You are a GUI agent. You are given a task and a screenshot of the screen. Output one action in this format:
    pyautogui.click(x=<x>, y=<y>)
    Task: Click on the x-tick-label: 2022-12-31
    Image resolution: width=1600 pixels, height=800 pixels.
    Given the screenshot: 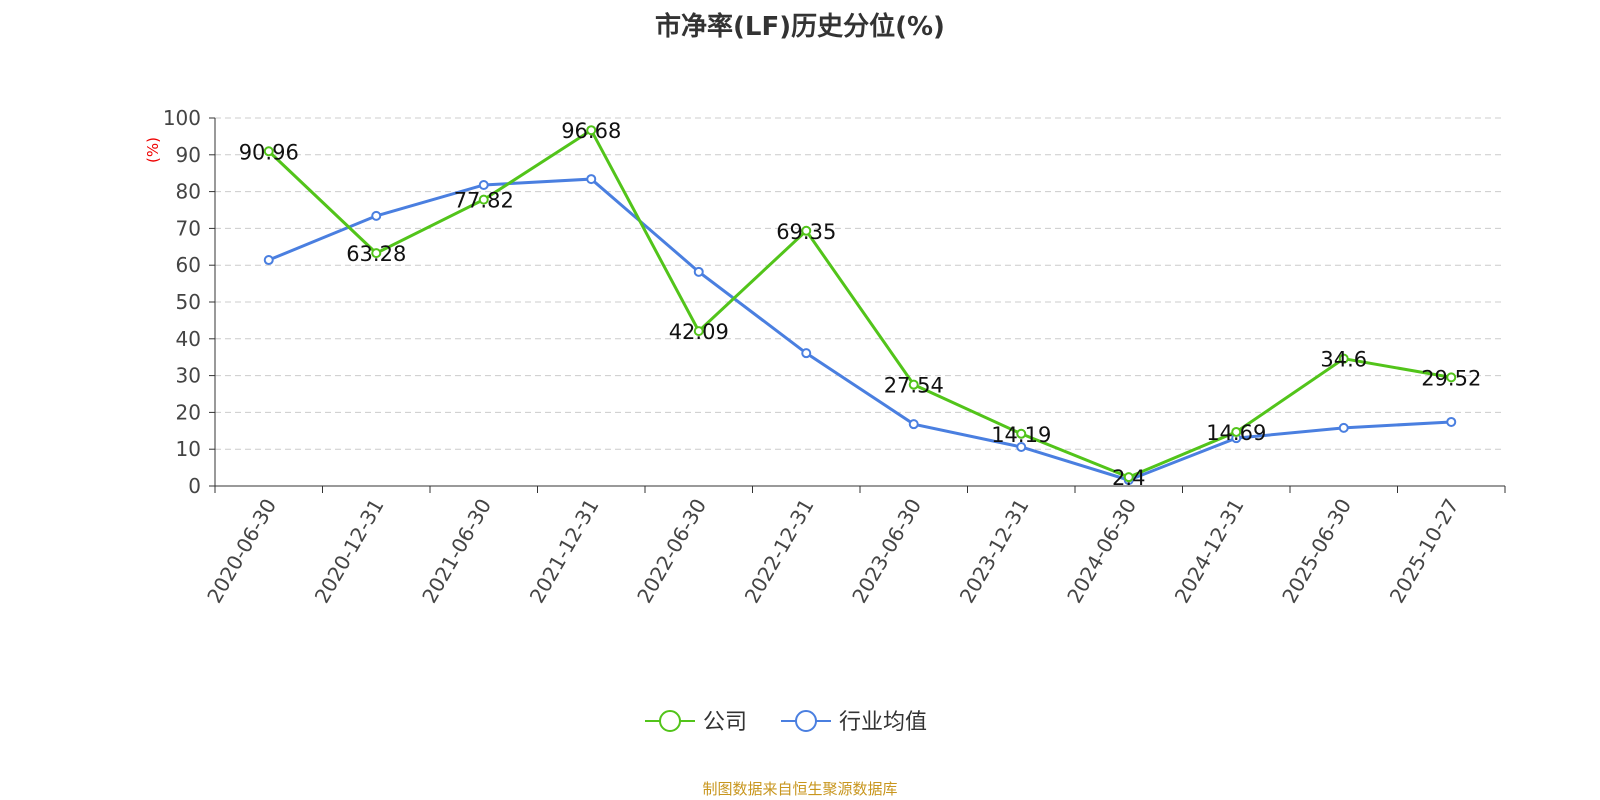 What is the action you would take?
    pyautogui.click(x=779, y=551)
    